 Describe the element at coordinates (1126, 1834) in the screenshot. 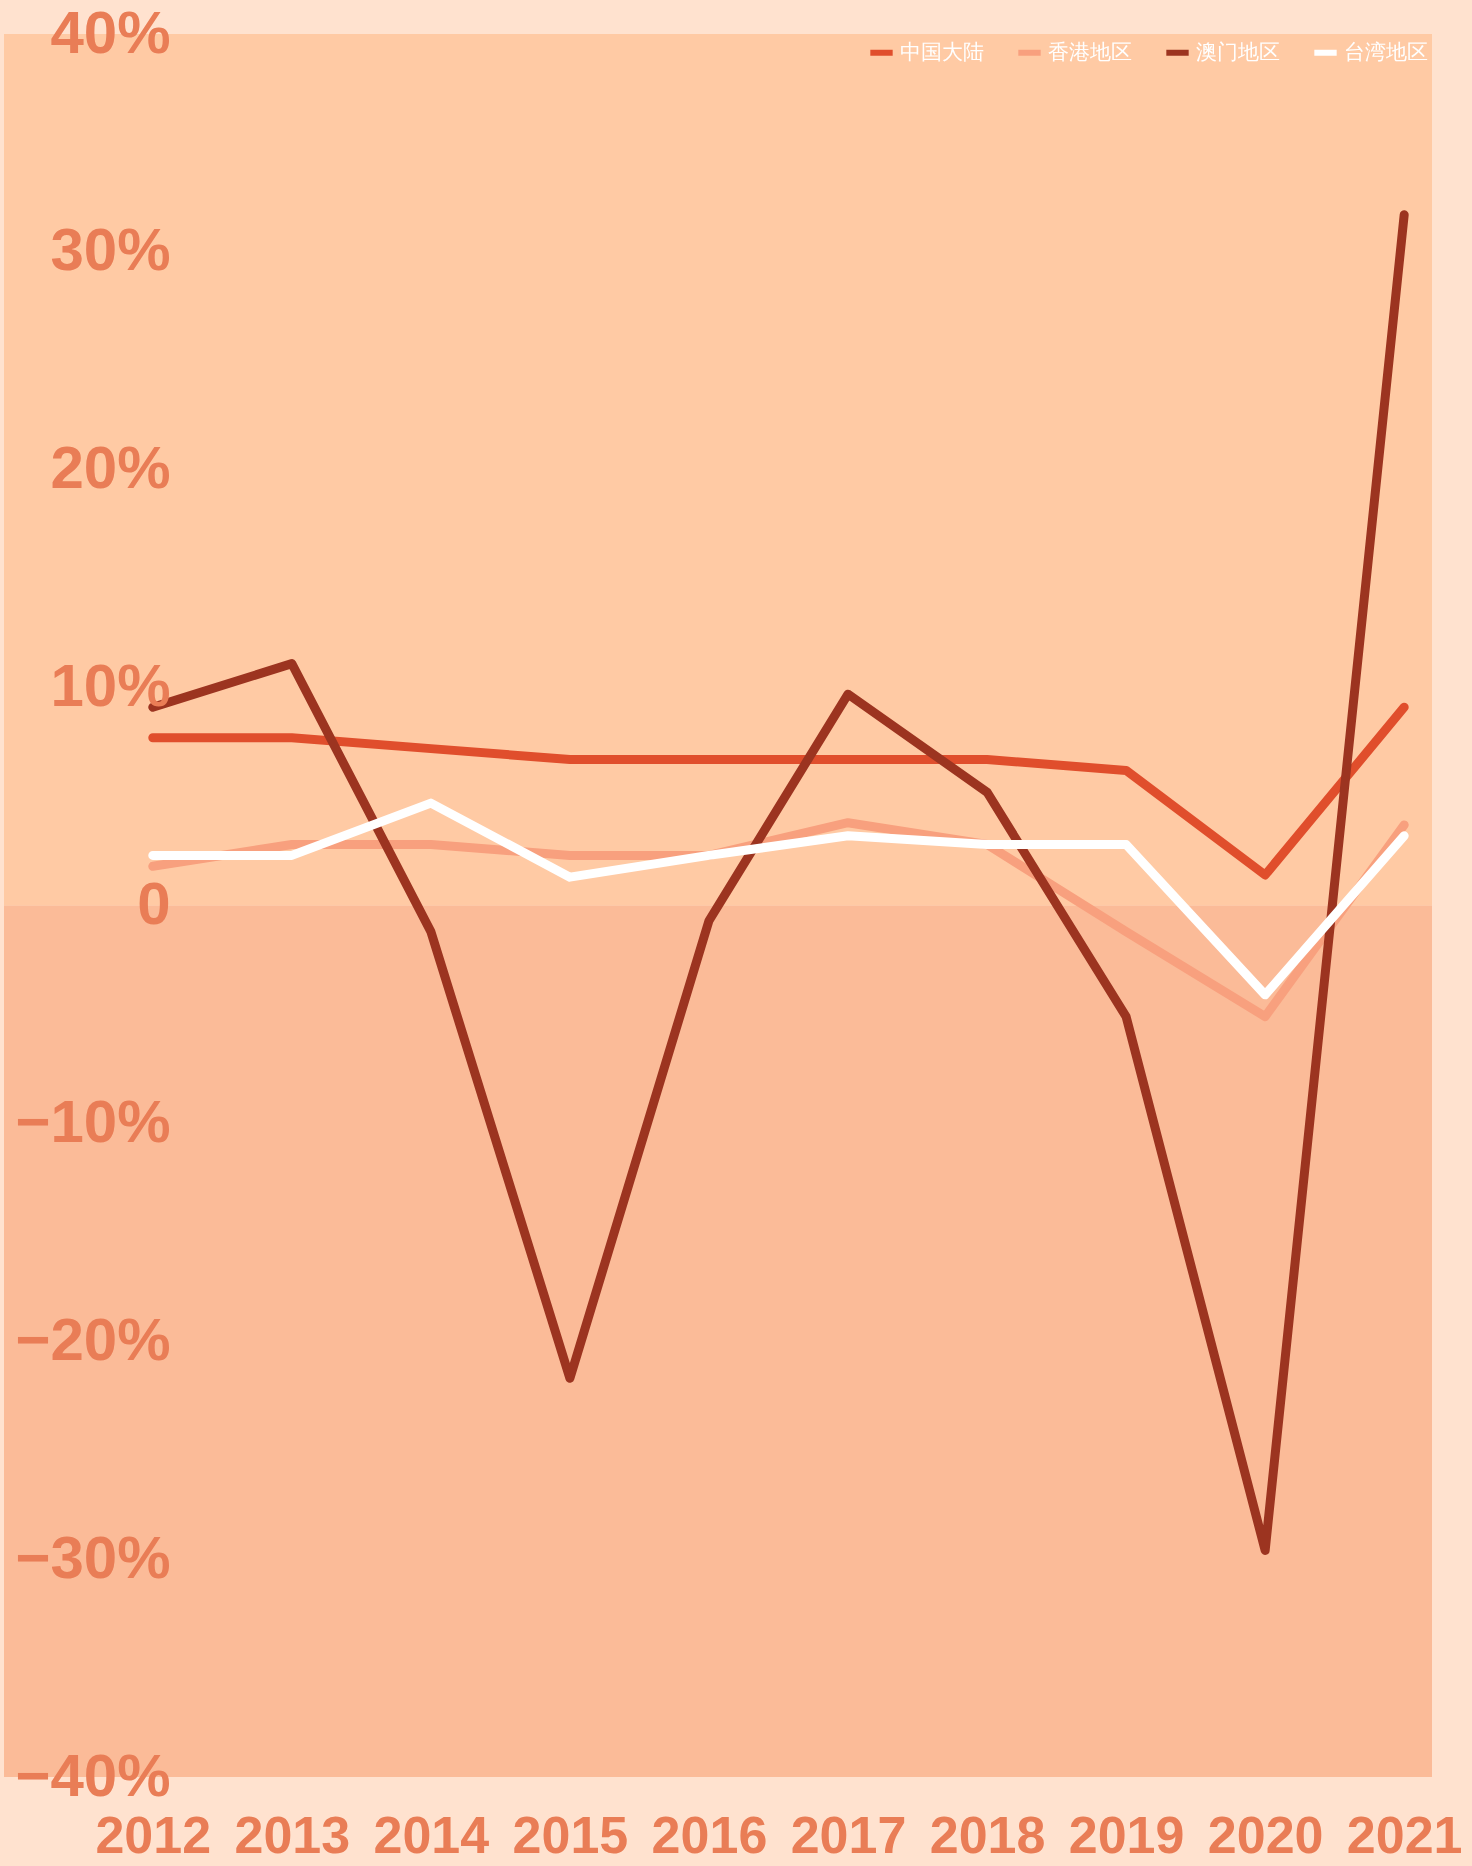

I see `x-tick-label: 2019` at that location.